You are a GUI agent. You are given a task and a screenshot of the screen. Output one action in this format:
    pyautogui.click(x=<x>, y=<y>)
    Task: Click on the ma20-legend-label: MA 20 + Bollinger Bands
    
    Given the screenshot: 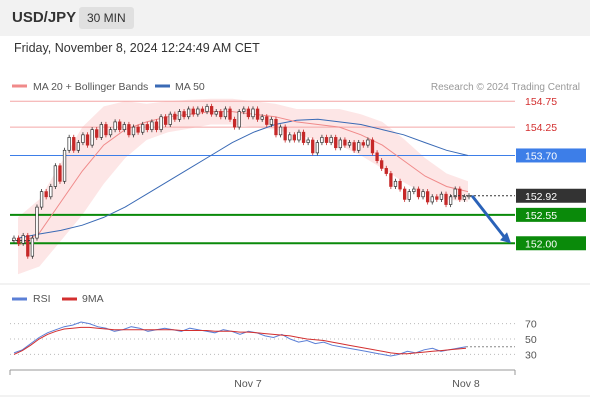 What is the action you would take?
    pyautogui.click(x=90, y=87)
    